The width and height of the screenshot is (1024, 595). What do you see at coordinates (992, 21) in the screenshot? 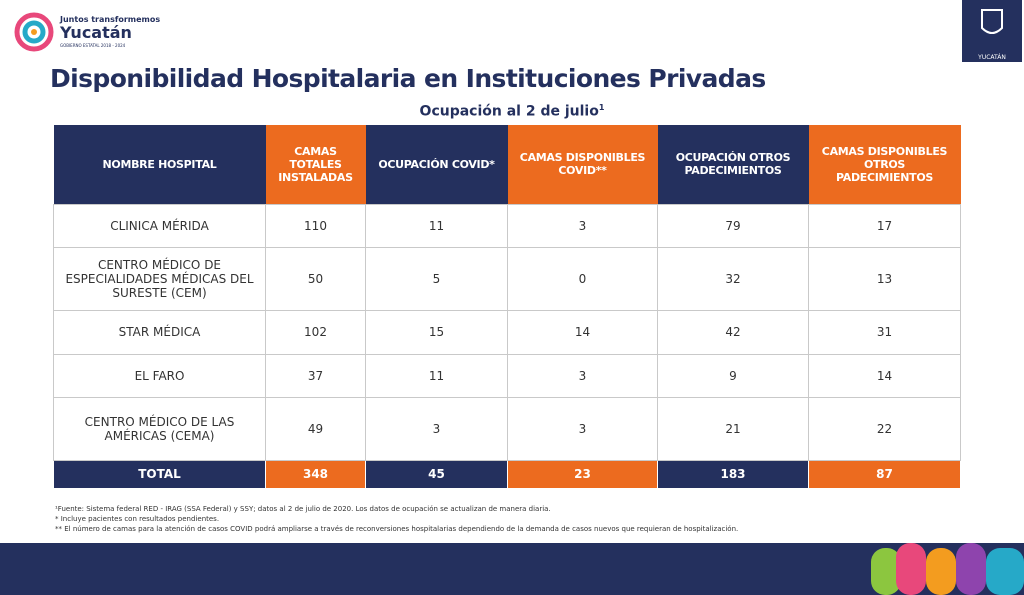
I see `seal-icon` at bounding box center [992, 21].